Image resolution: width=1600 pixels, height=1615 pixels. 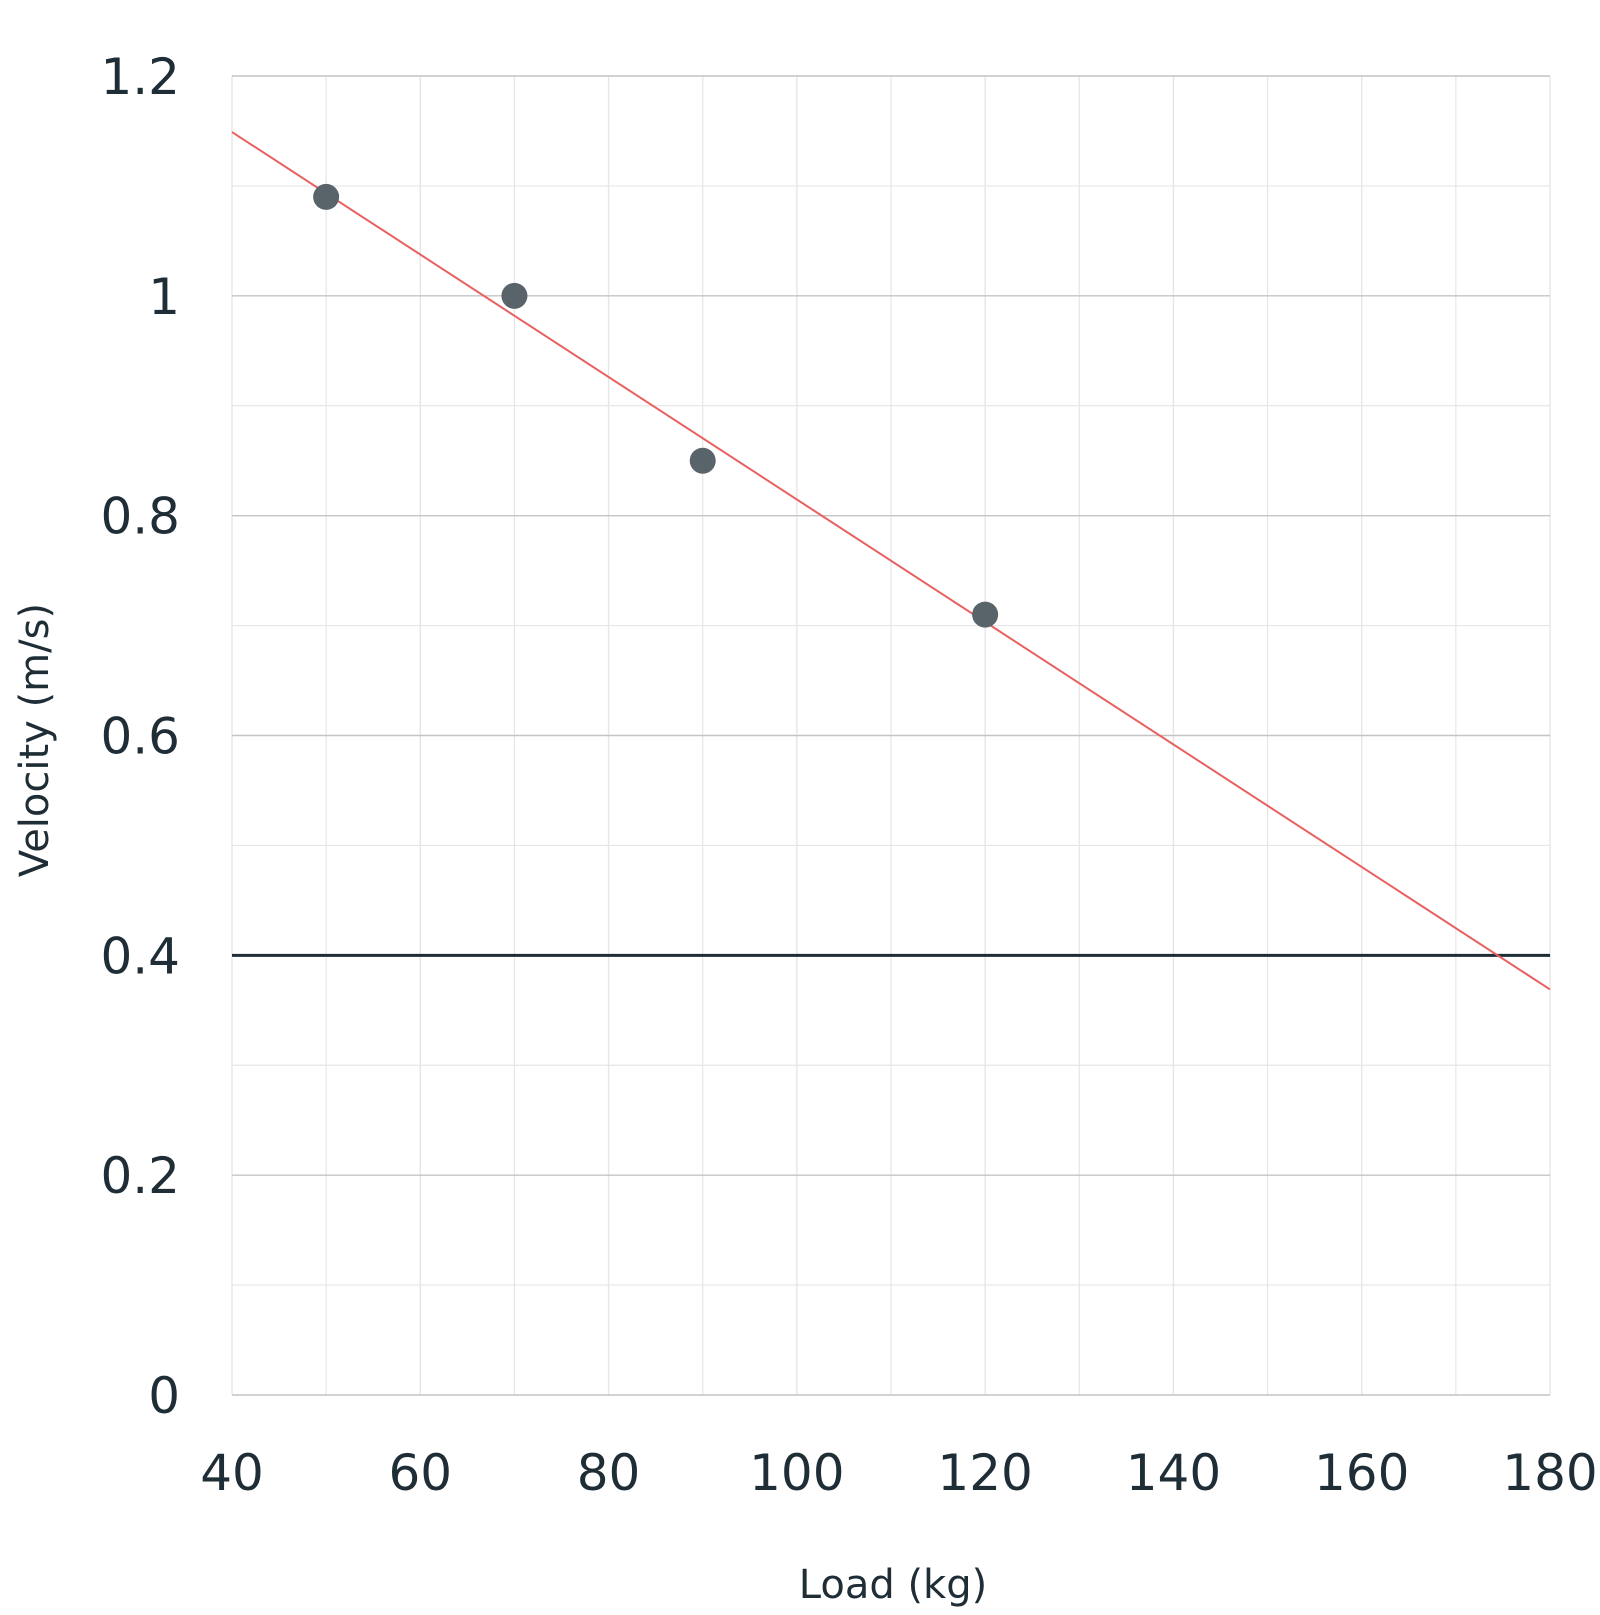 I want to click on y-tick-label: 0.8, so click(x=140, y=517).